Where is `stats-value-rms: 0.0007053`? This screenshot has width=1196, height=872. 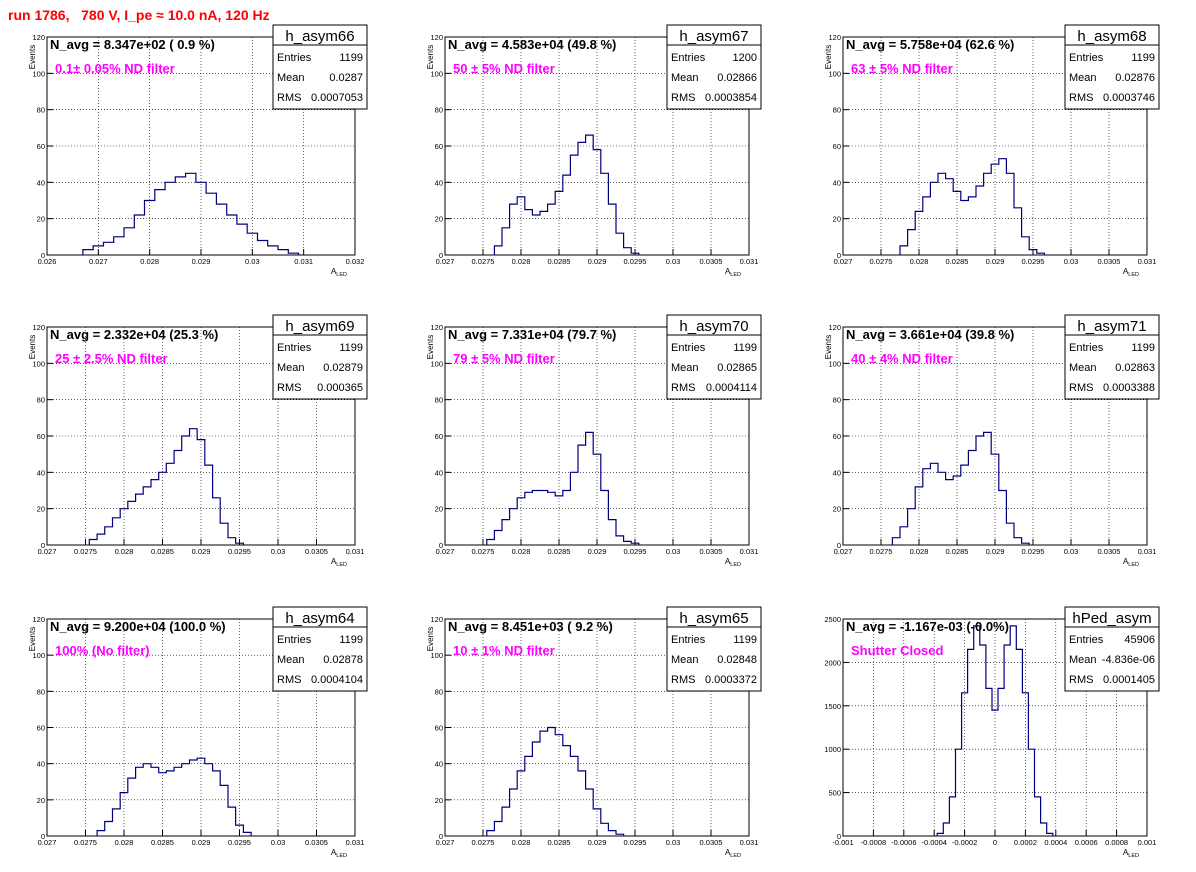
stats-value-rms: 0.0007053 is located at coordinates (337, 98).